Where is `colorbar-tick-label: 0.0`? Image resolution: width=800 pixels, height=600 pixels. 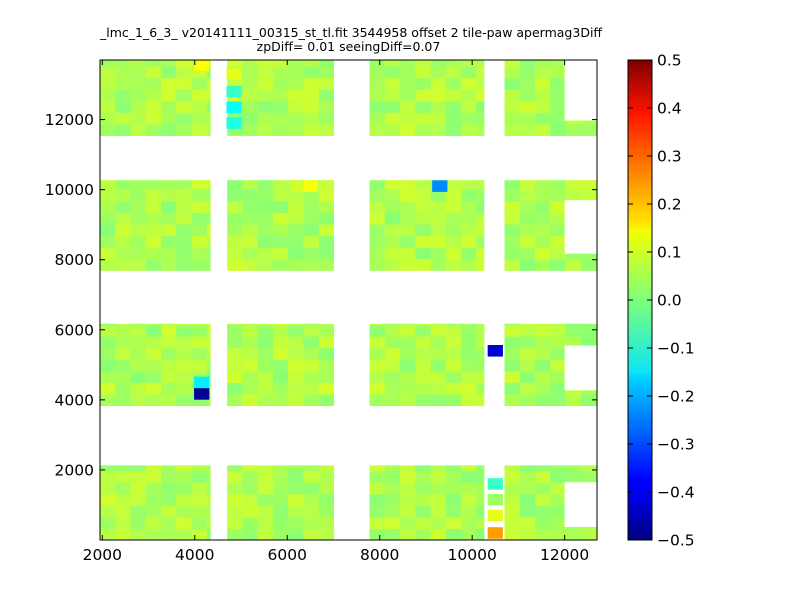 colorbar-tick-label: 0.0 is located at coordinates (669, 301).